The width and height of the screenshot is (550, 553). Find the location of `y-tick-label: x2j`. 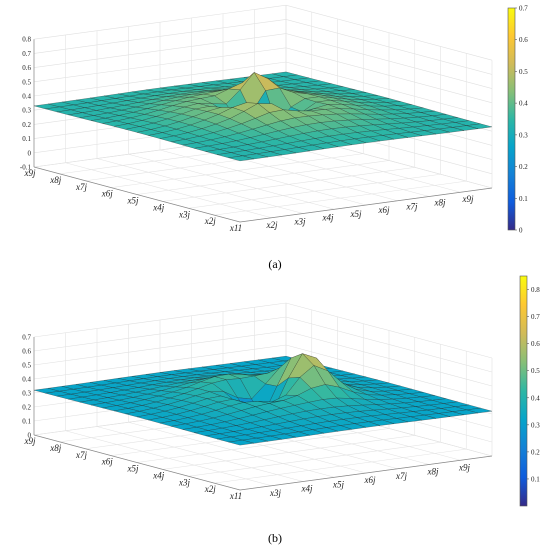

y-tick-label: x2j is located at coordinates (272, 225).